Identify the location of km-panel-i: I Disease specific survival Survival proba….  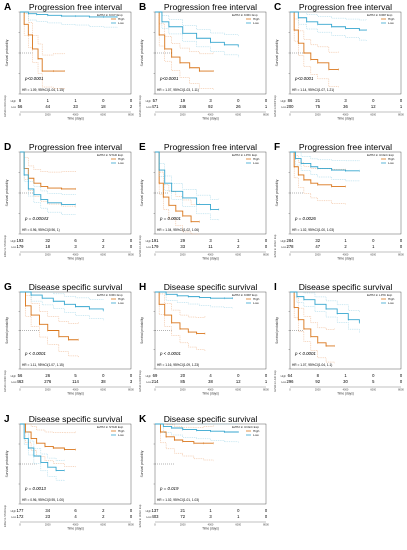
(338, 339).